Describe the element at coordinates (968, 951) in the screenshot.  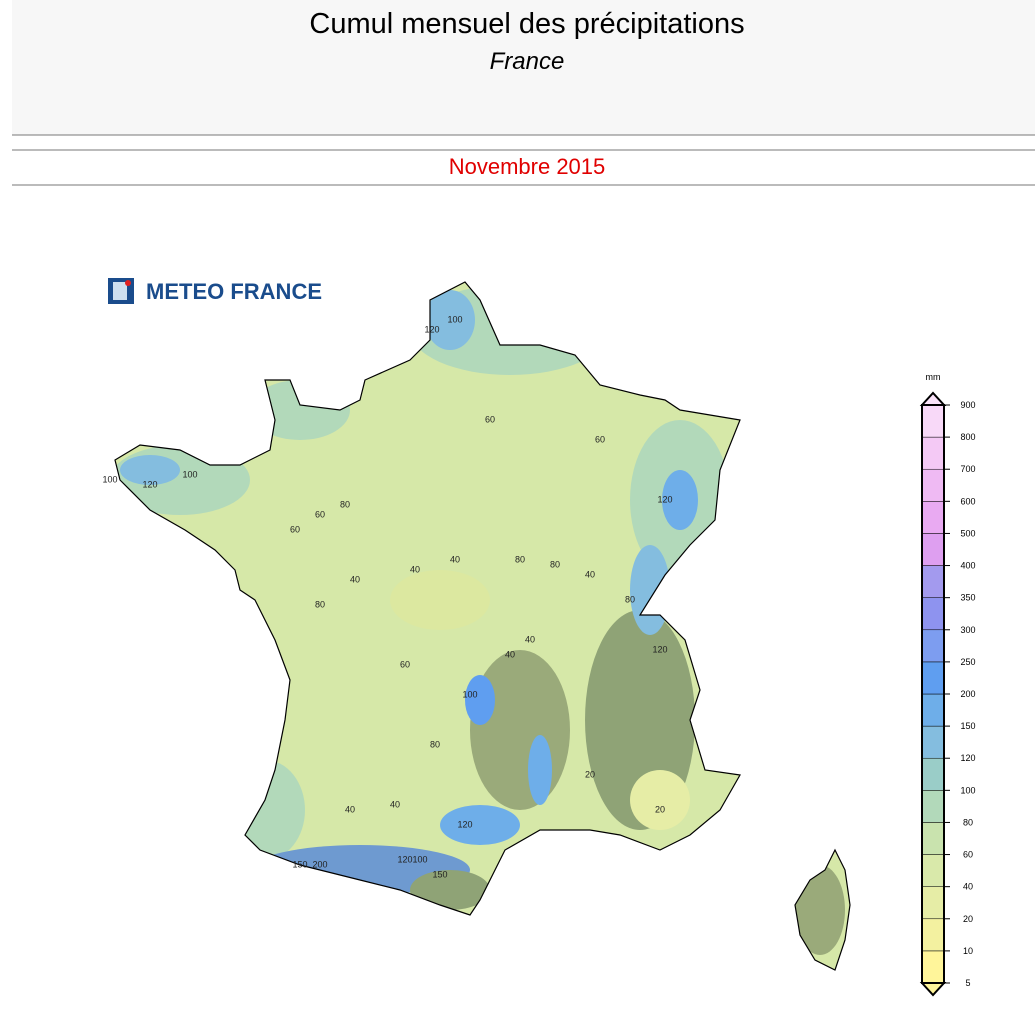
I see `tick-label: 10` at that location.